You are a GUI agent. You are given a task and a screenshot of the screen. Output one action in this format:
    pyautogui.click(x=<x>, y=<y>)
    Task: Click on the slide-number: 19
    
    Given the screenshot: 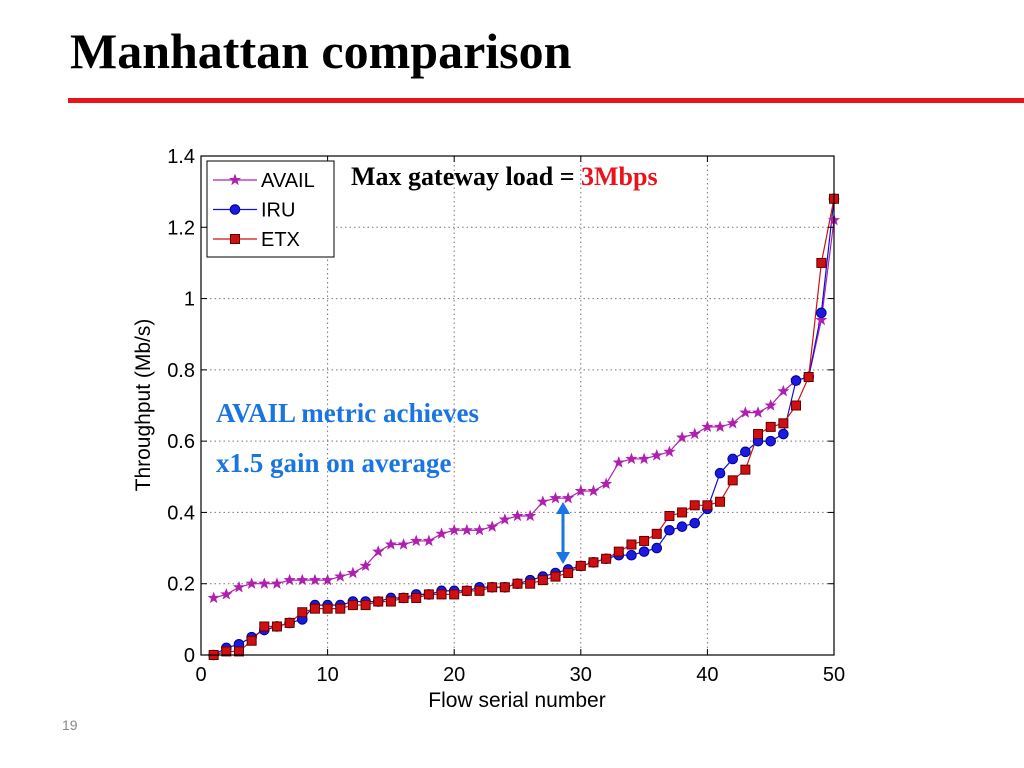 What is the action you would take?
    pyautogui.click(x=70, y=725)
    